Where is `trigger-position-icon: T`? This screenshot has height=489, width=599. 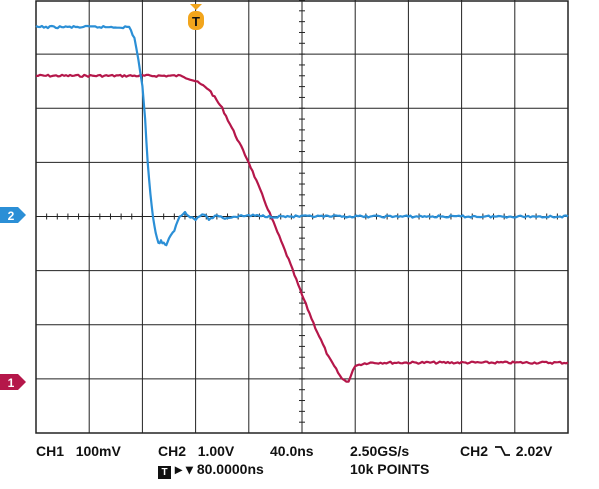 trigger-position-icon: T is located at coordinates (164, 472).